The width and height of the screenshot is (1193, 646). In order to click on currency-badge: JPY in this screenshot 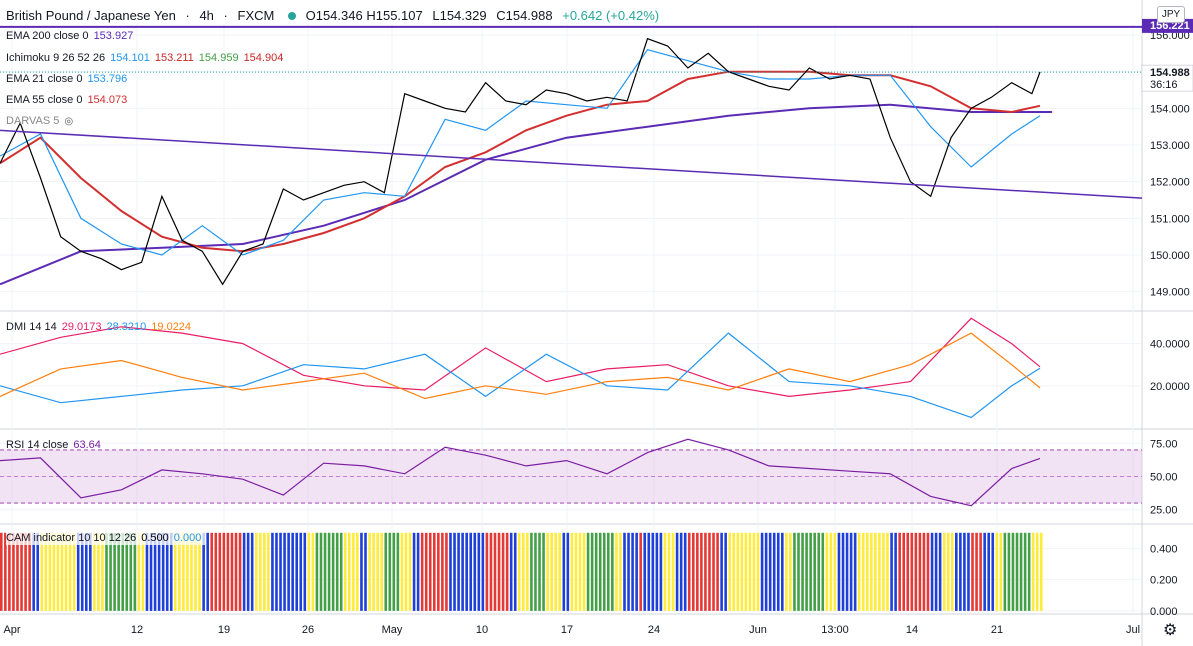, I will do `click(1171, 14)`.